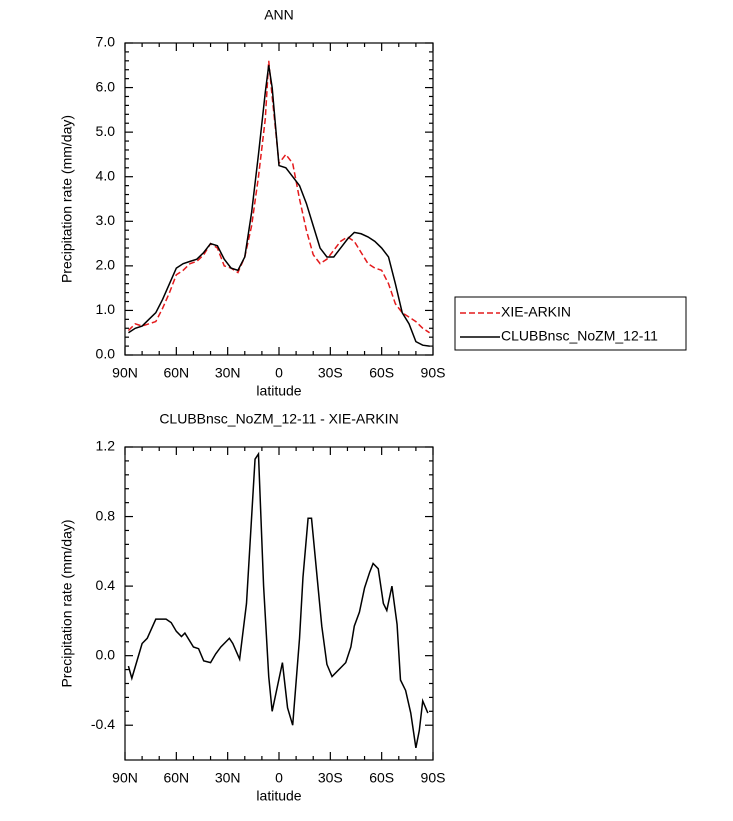 The image size is (733, 821). What do you see at coordinates (279, 15) in the screenshot?
I see `chart-title: ANN` at bounding box center [279, 15].